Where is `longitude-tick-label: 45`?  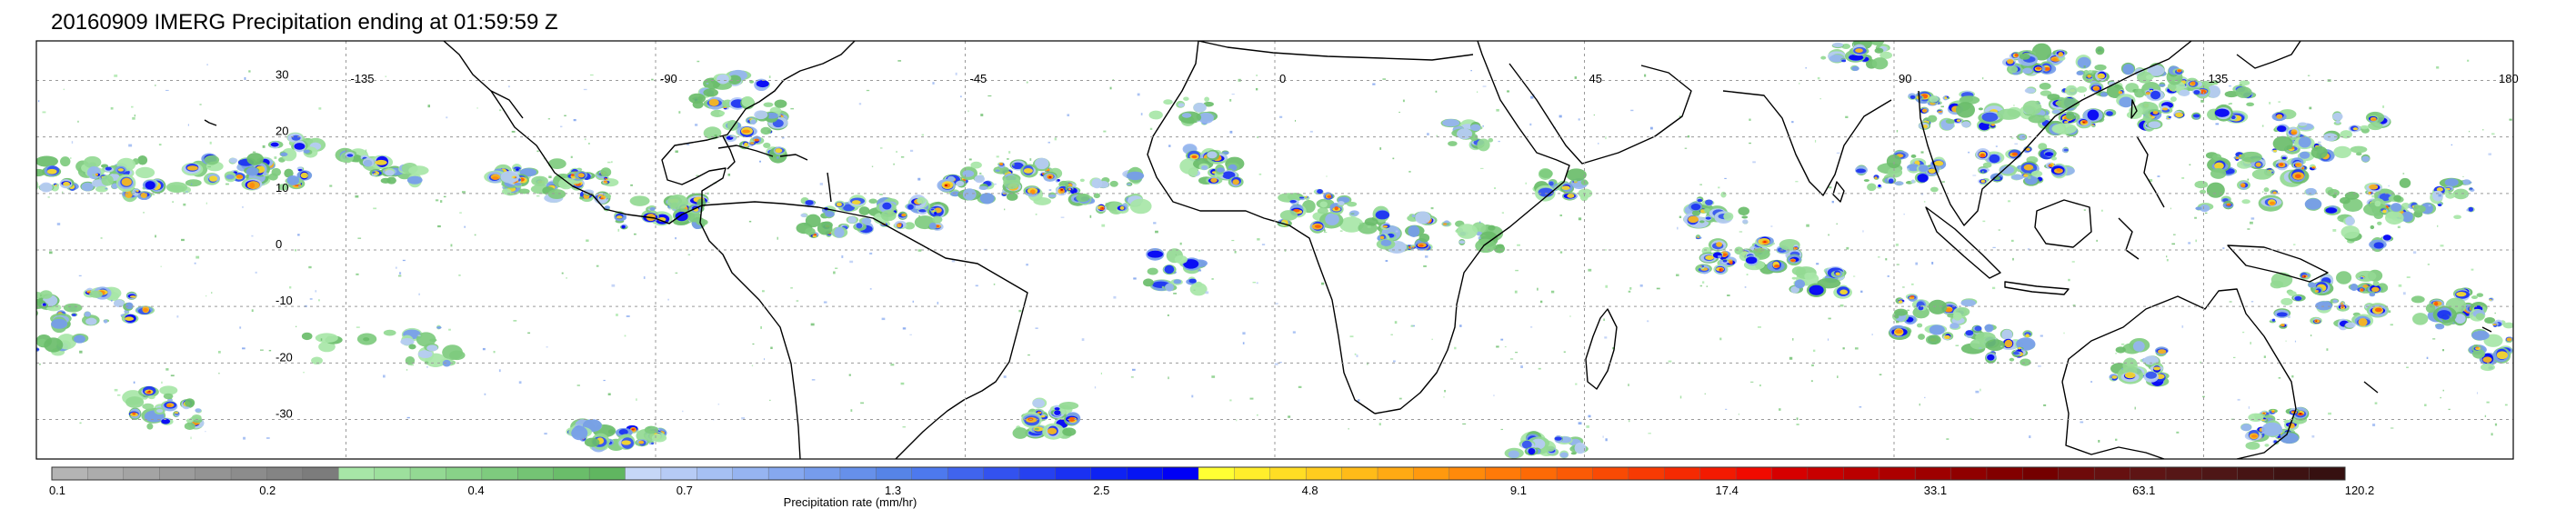
longitude-tick-label: 45 is located at coordinates (1595, 78).